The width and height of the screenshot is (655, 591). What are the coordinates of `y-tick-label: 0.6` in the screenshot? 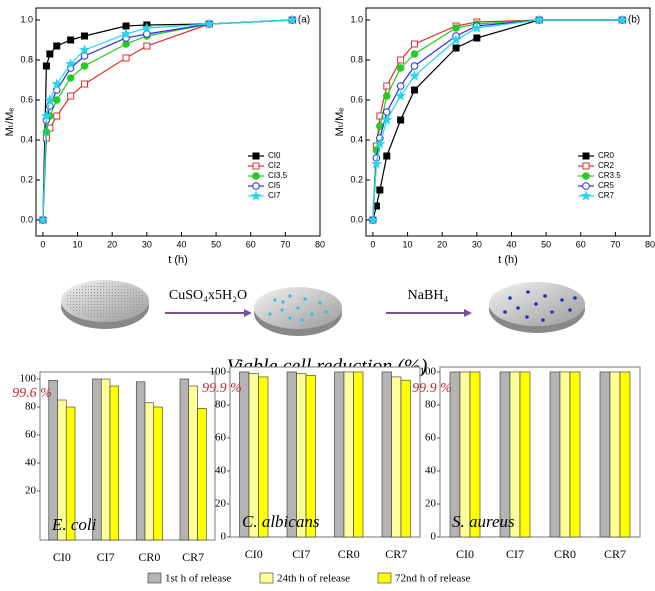 It's located at (26, 99).